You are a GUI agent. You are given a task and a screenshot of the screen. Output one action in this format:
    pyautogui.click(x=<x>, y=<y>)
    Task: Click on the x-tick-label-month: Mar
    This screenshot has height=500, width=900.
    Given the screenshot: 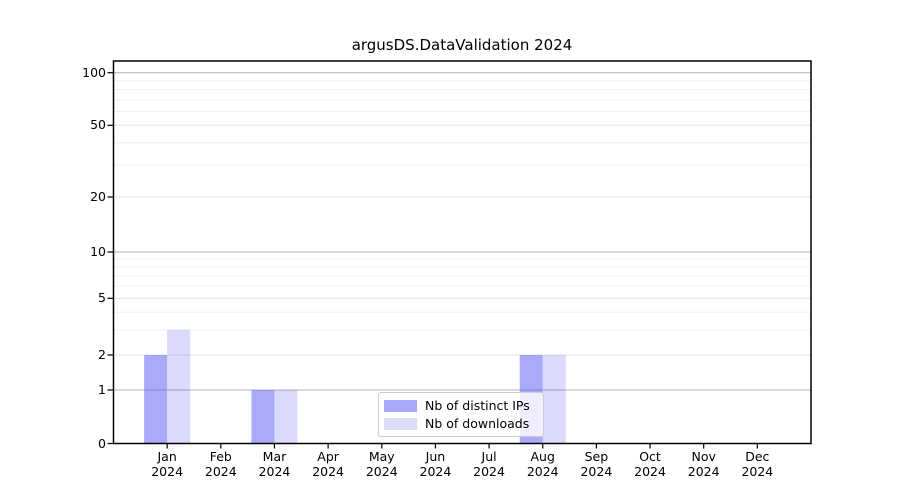 What is the action you would take?
    pyautogui.click(x=274, y=456)
    